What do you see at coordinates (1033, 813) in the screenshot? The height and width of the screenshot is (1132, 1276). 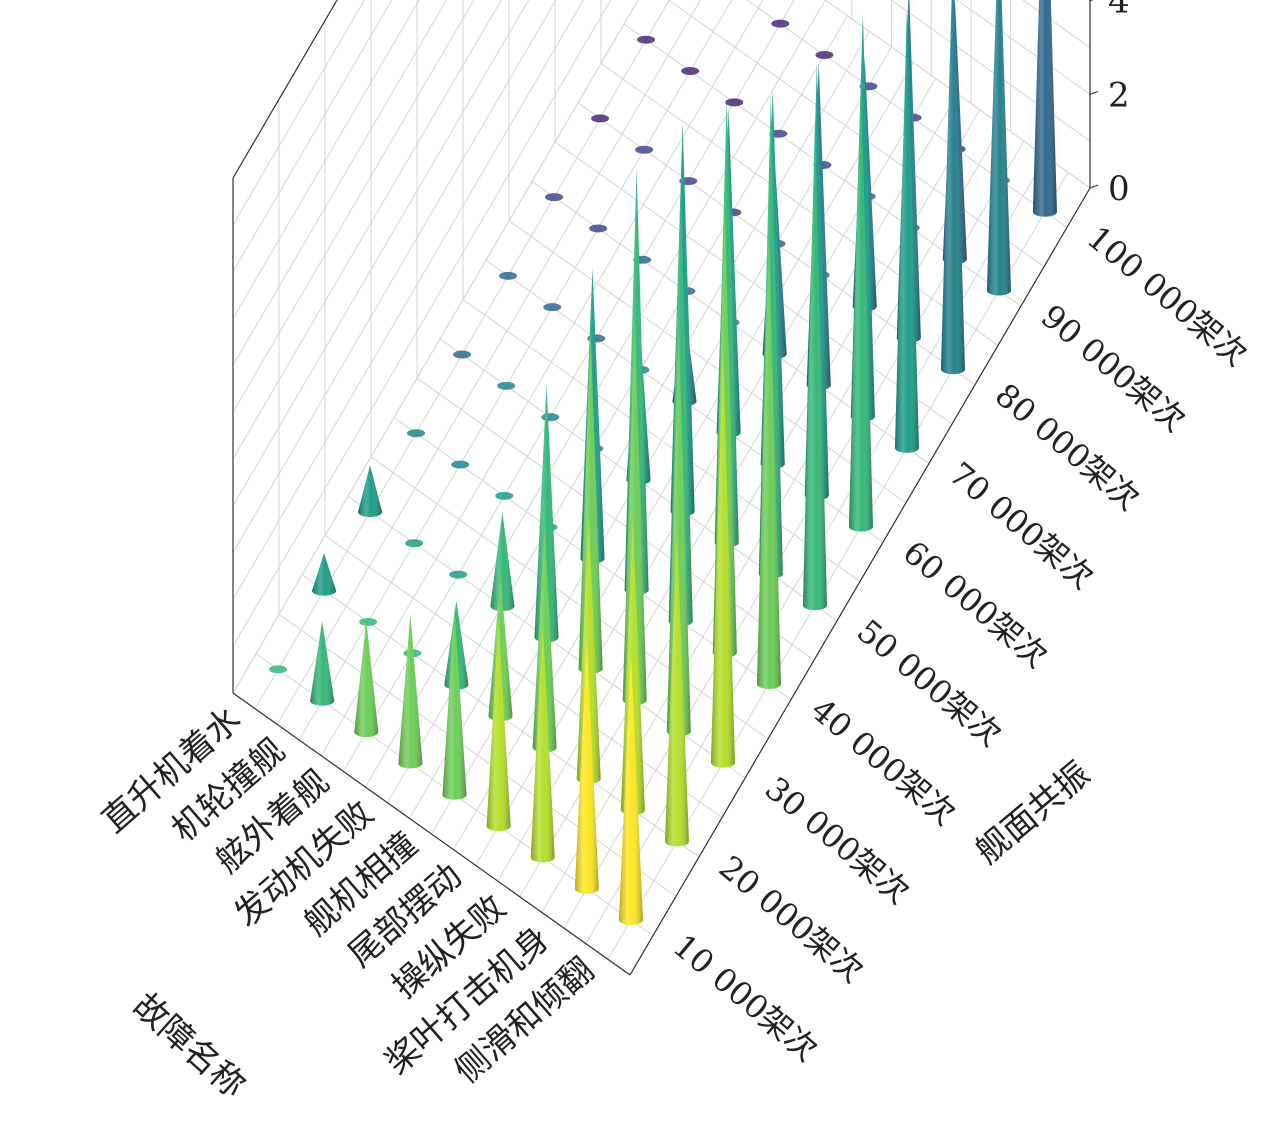 I see `y-axis-title: 舰面共振` at bounding box center [1033, 813].